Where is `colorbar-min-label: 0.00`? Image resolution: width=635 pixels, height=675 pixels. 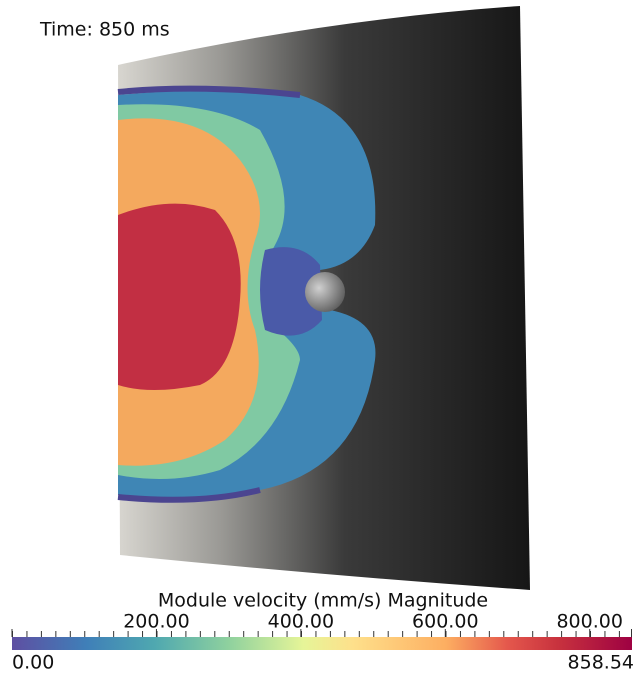 colorbar-min-label: 0.00 is located at coordinates (33, 663).